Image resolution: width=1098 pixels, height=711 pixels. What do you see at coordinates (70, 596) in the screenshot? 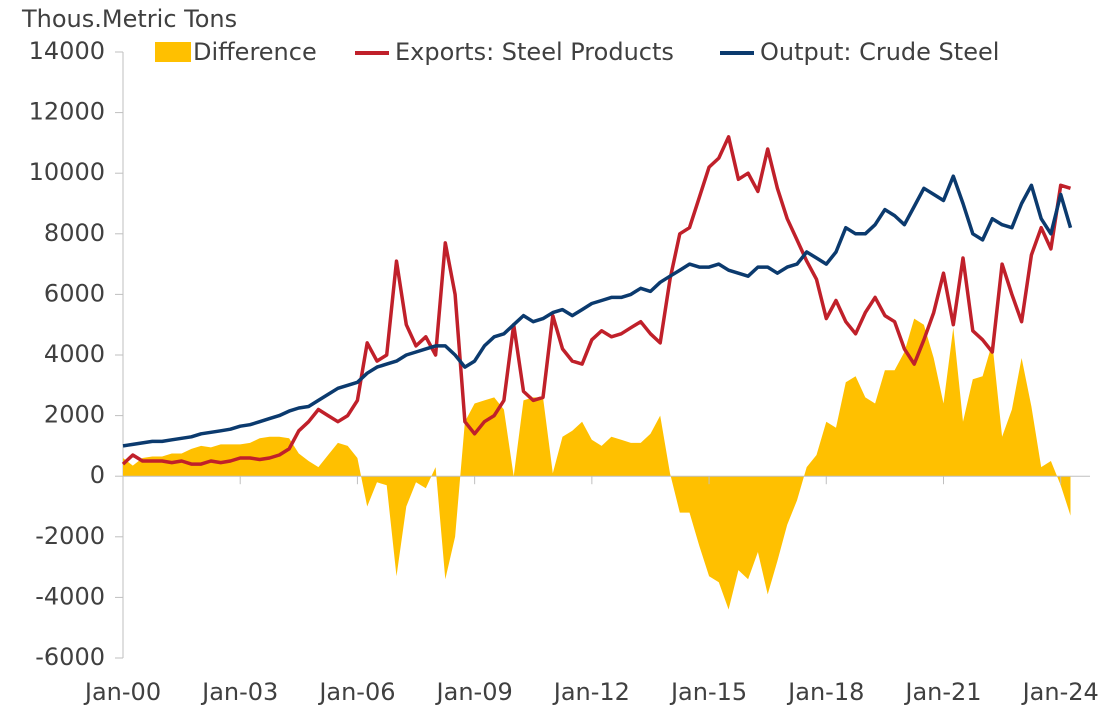
I see `y-tick-label: -4000` at bounding box center [70, 596].